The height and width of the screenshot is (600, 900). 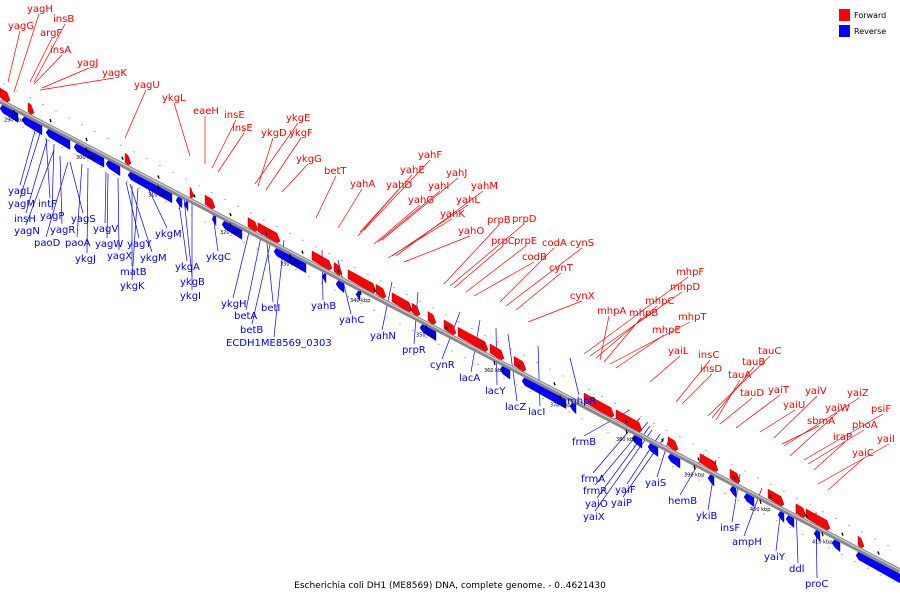 What do you see at coordinates (692, 317) in the screenshot?
I see `forward-gene-label: mhpT` at bounding box center [692, 317].